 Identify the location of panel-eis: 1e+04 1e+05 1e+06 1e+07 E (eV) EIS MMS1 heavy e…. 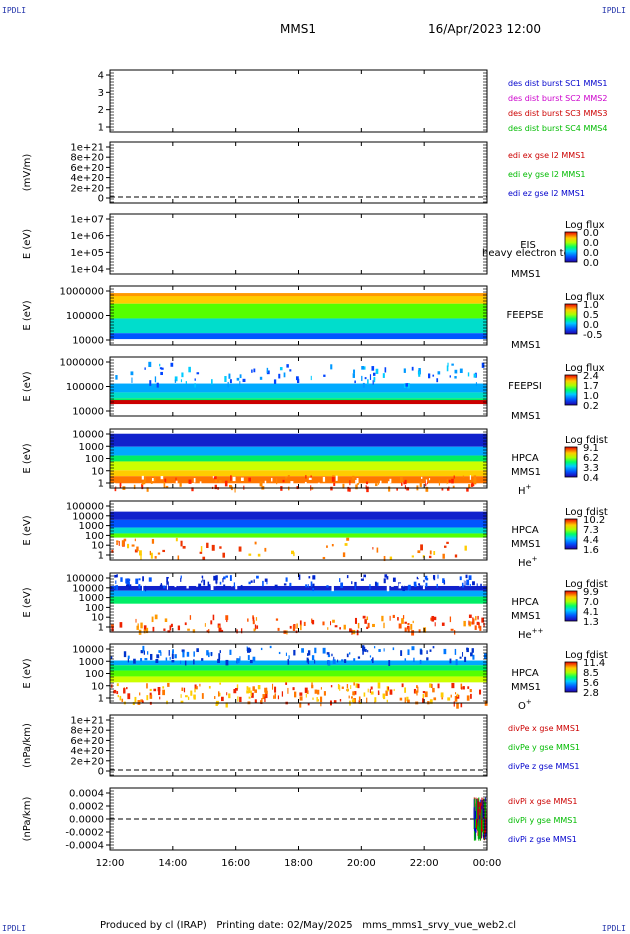
(313, 246).